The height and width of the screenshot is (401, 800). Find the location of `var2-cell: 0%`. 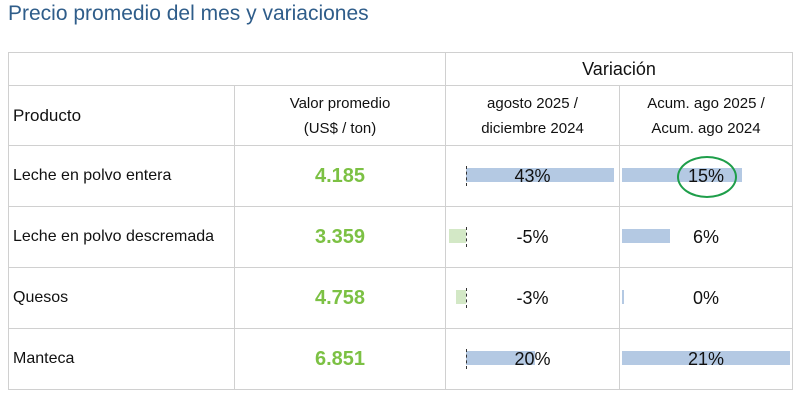

var2-cell: 0% is located at coordinates (706, 298).